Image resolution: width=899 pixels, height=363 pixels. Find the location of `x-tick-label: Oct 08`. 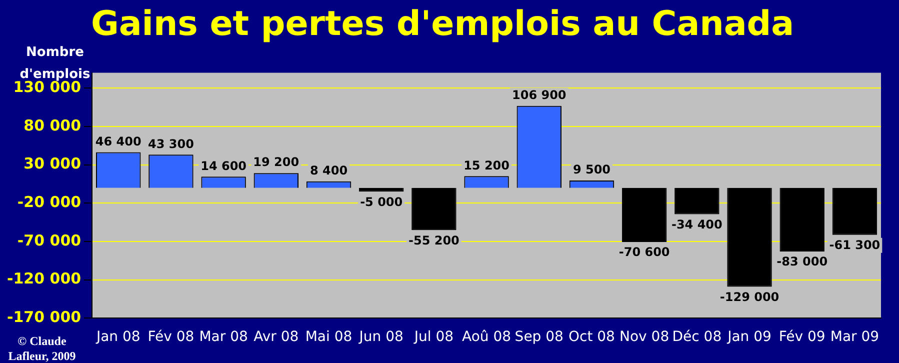

x-tick-label: Oct 08 is located at coordinates (591, 337).